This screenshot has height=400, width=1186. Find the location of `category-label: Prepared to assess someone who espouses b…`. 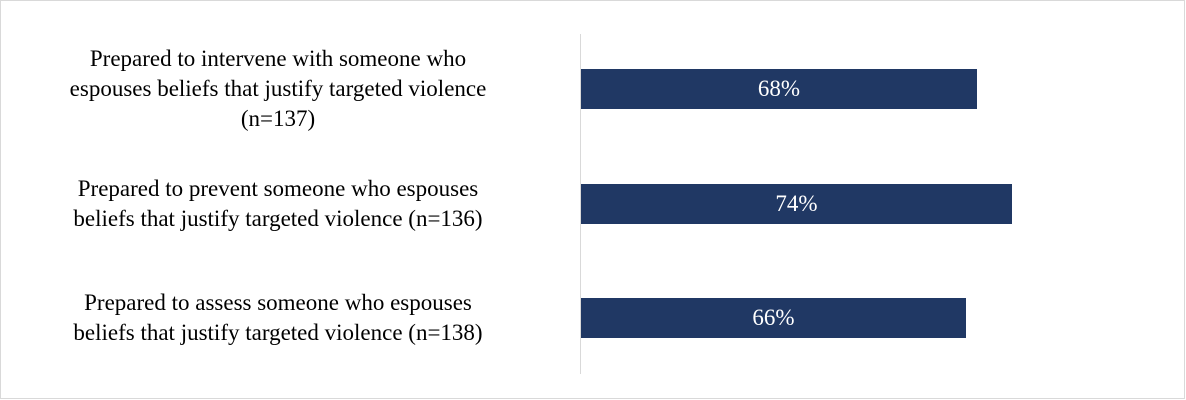

category-label: Prepared to assess someone who espouses b… is located at coordinates (279, 318).